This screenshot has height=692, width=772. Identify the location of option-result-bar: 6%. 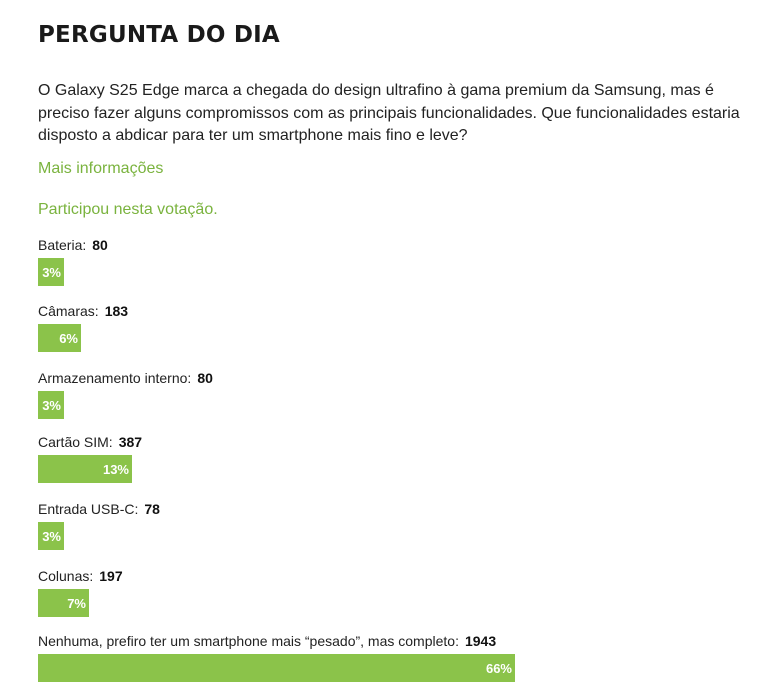
(59, 338).